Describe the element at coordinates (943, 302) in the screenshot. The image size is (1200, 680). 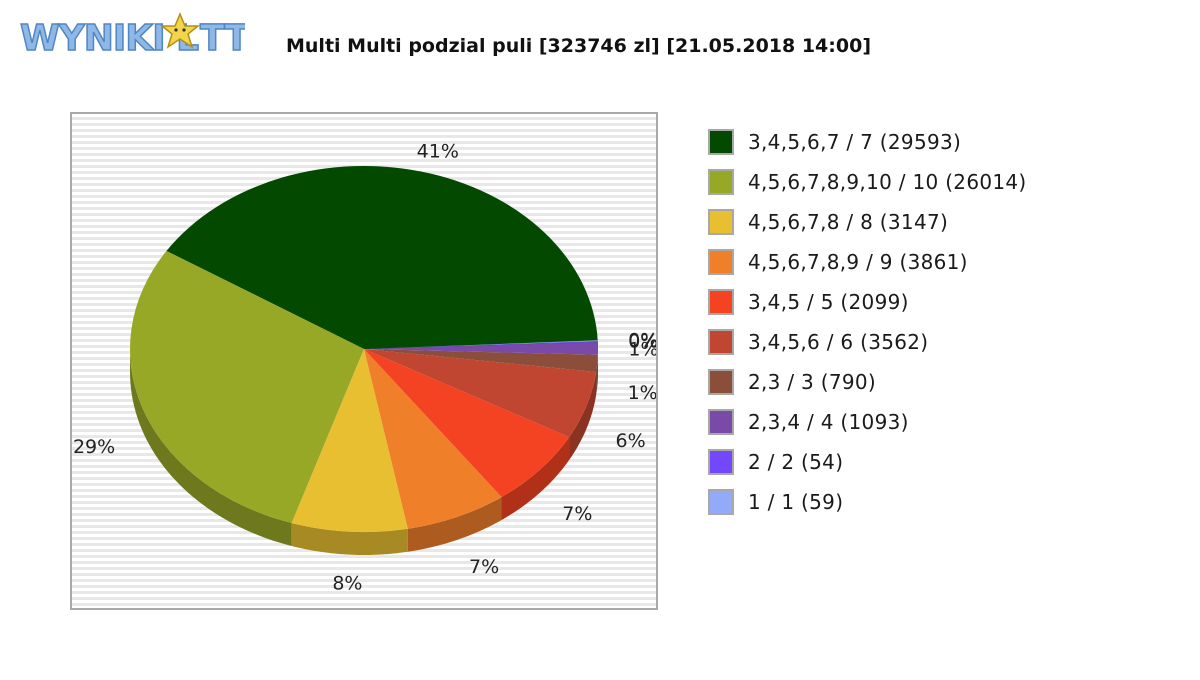
I see `legend-item: 3,4,5 / 5 (2099)` at that location.